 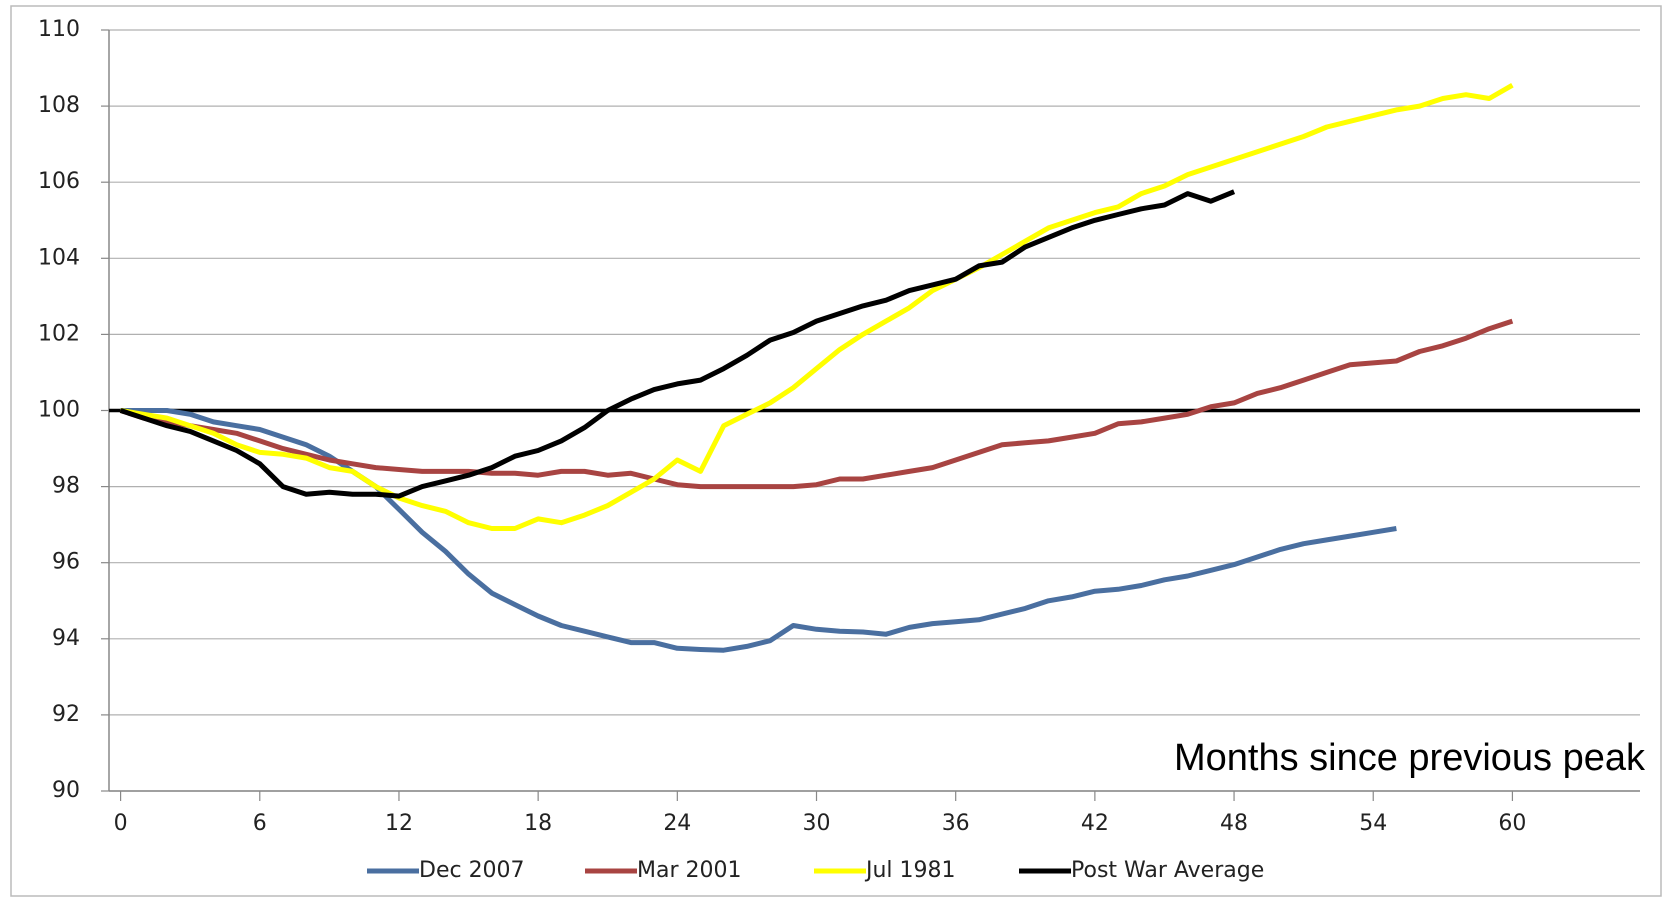 I want to click on y-tick-label: 100, so click(x=59, y=410).